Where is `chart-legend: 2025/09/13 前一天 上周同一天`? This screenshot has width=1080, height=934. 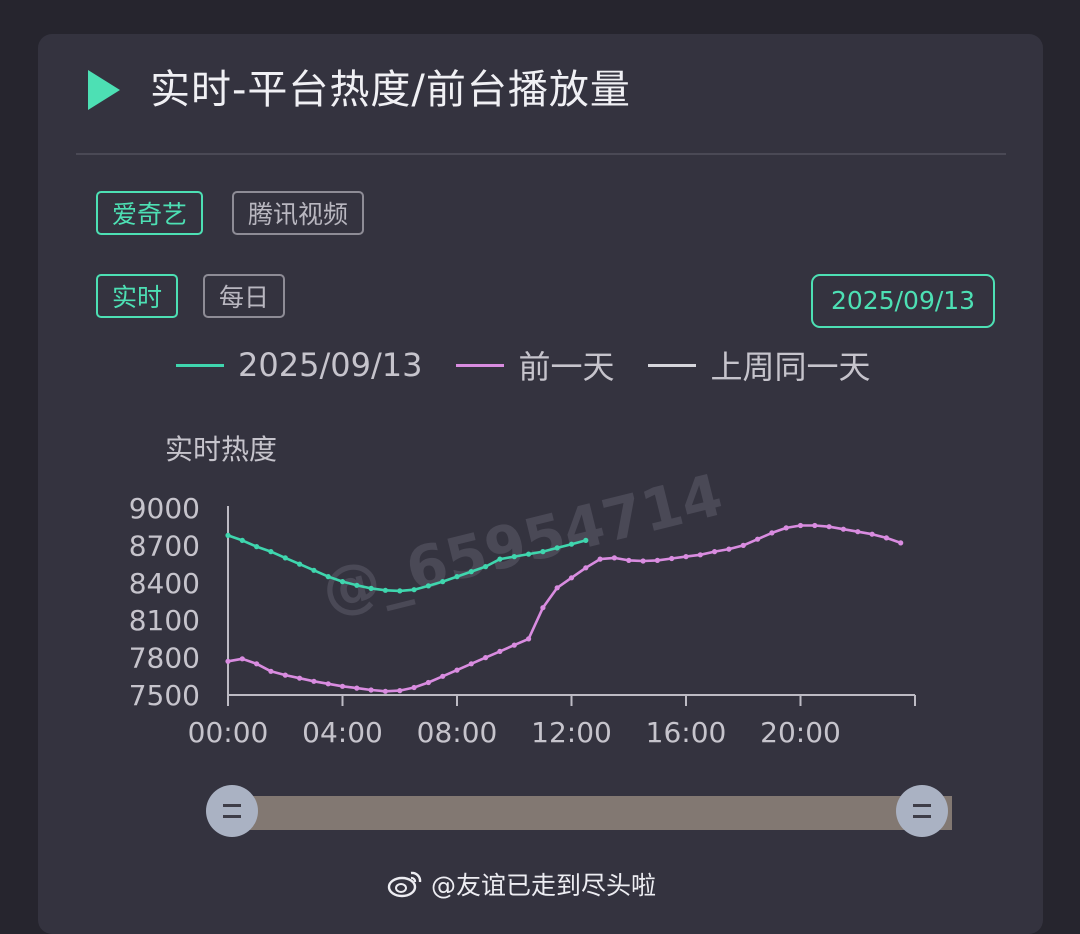
chart-legend: 2025/09/13 前一天 上周同一天 is located at coordinates (540, 365).